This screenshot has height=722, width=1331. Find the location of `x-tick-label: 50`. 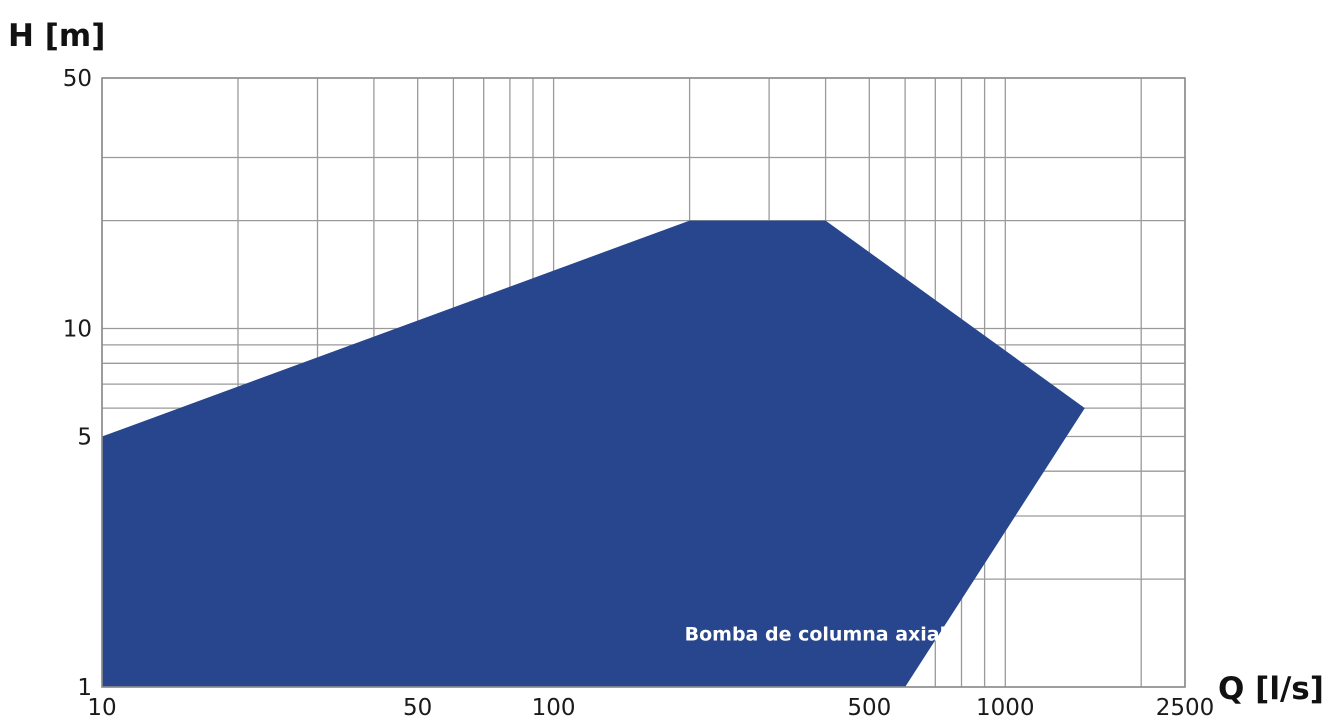

x-tick-label: 50 is located at coordinates (417, 708).